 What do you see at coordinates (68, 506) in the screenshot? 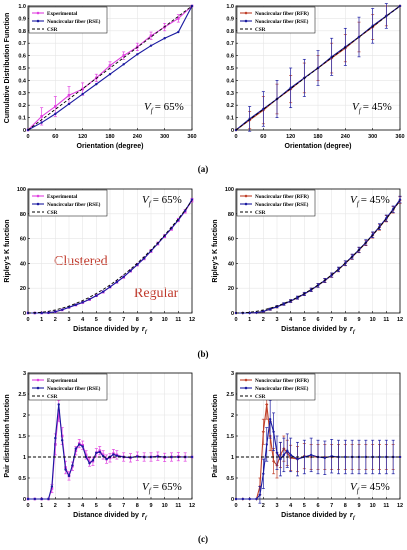
I see `x-tick-label: 3` at bounding box center [68, 506].